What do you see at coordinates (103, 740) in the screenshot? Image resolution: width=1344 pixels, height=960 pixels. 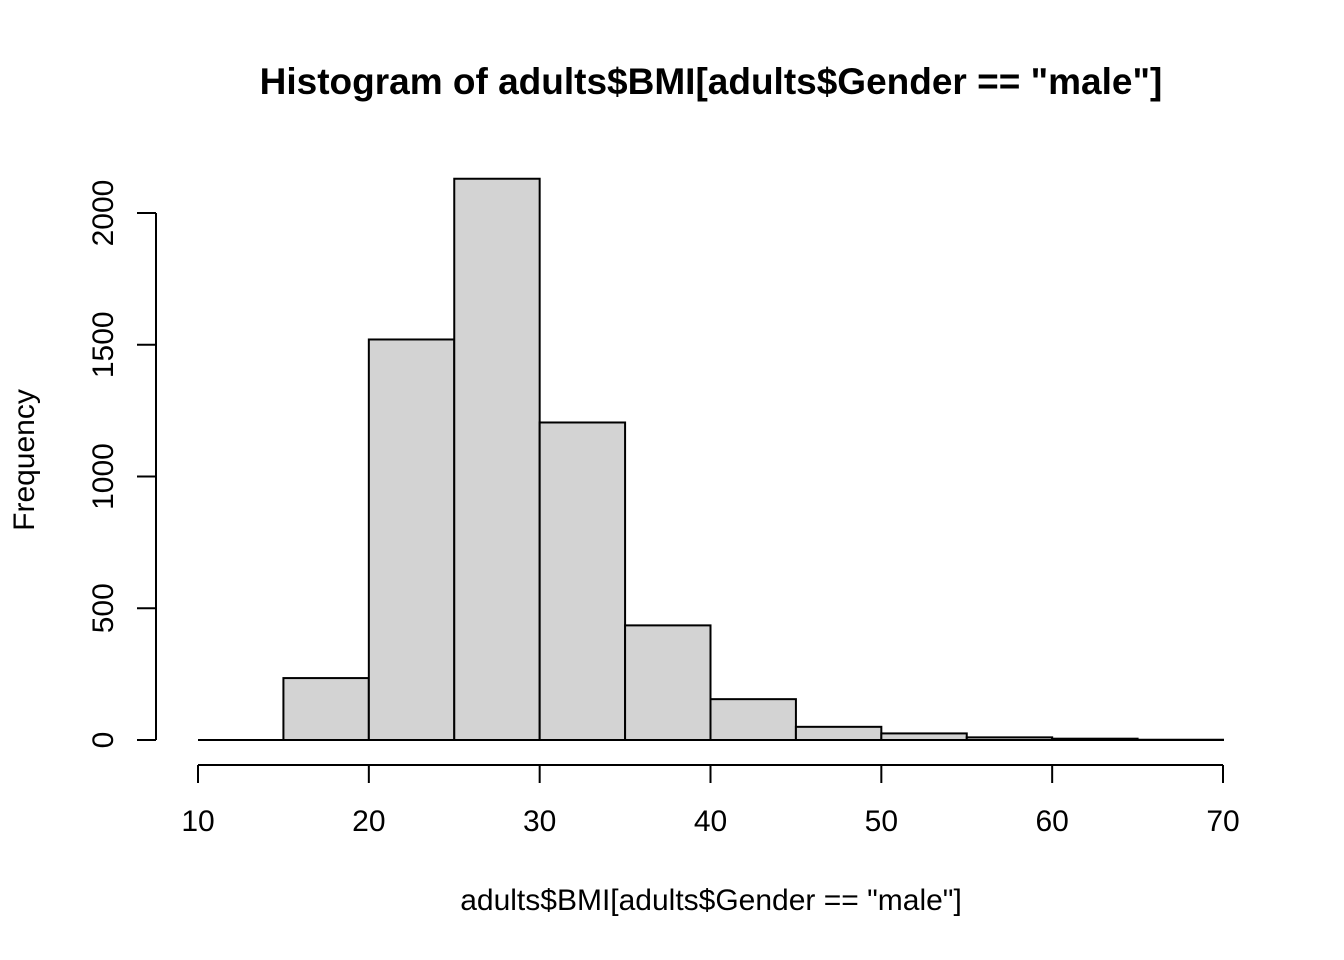 I see `y-tick-label: 0` at bounding box center [103, 740].